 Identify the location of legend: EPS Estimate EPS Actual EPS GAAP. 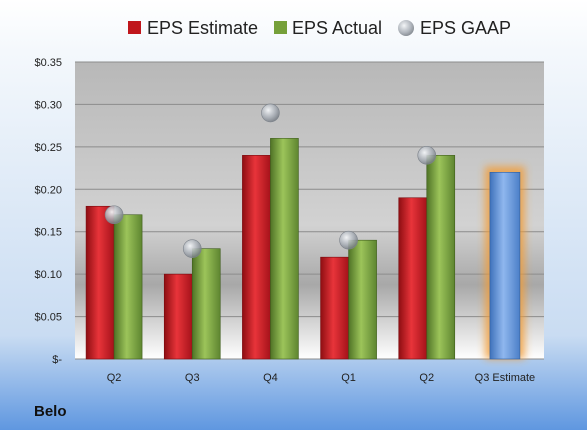
(319, 28).